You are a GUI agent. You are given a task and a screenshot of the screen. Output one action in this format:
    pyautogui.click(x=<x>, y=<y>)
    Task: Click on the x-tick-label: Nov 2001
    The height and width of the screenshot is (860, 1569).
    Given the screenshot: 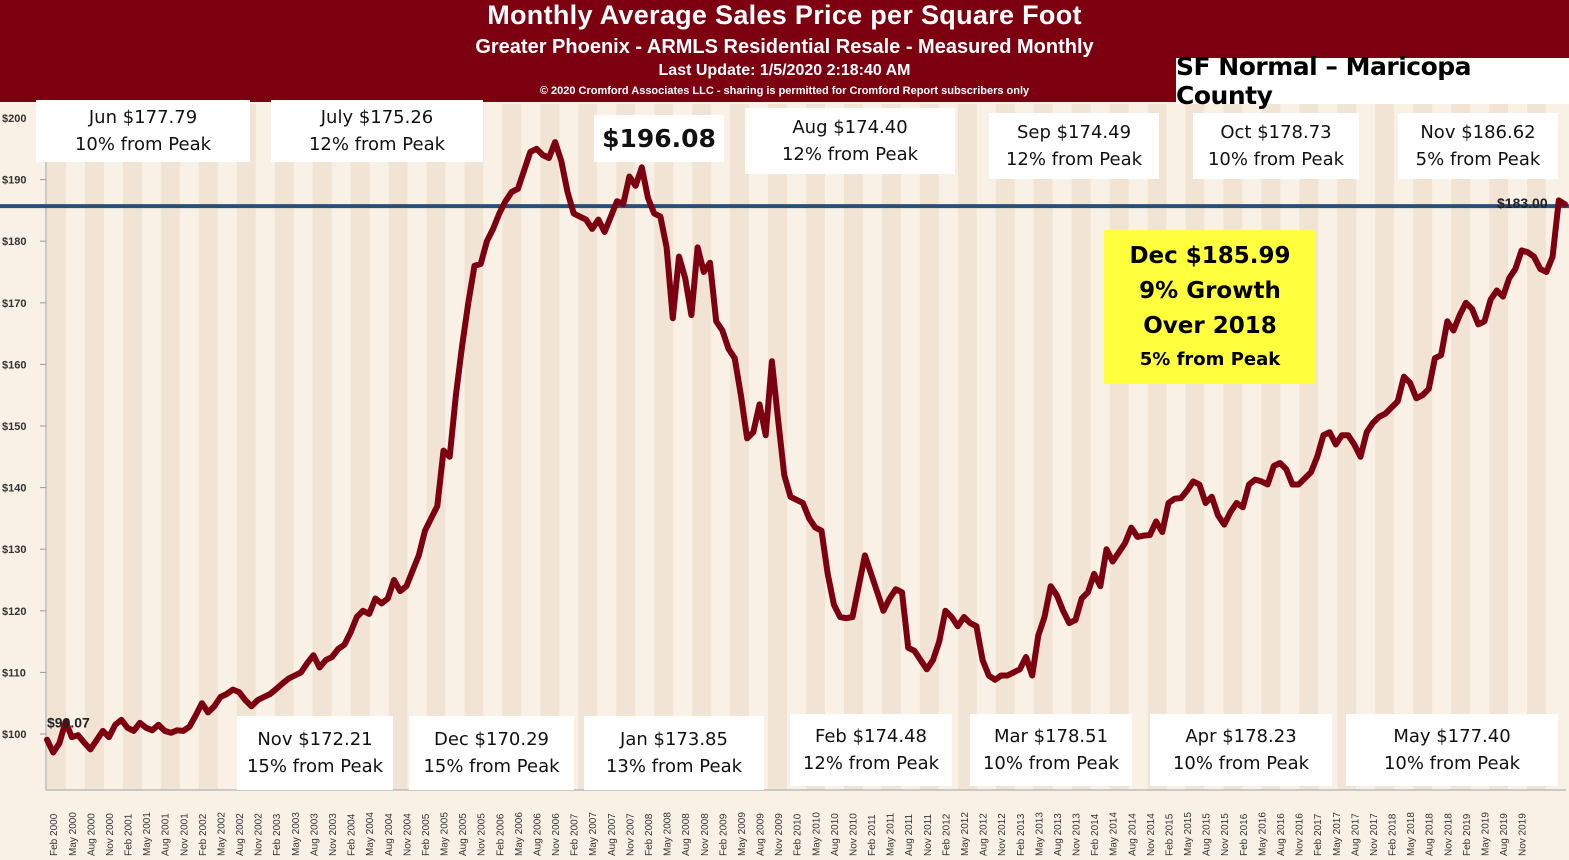 What is the action you would take?
    pyautogui.click(x=184, y=834)
    